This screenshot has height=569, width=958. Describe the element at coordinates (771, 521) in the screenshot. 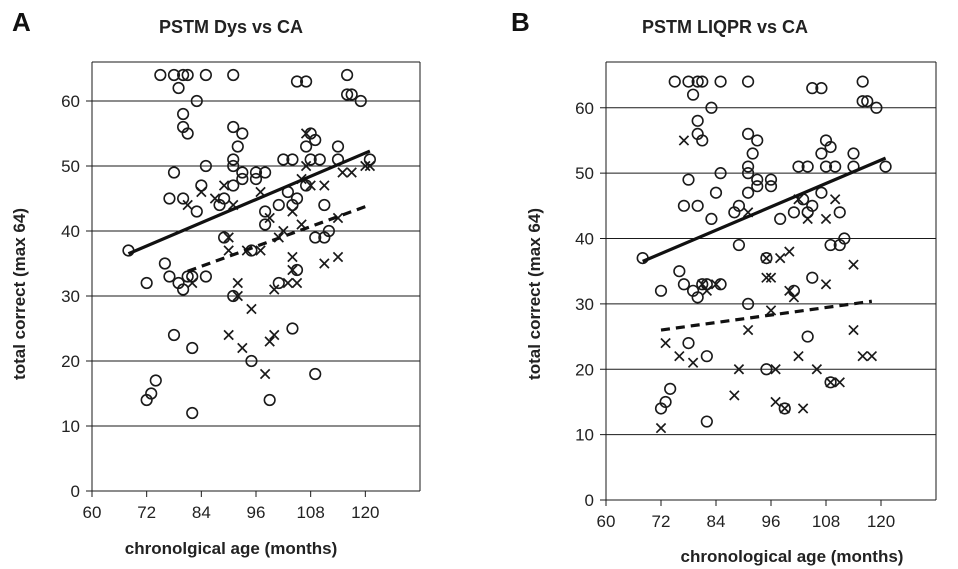

I see `x-tick-label-b: 96` at that location.